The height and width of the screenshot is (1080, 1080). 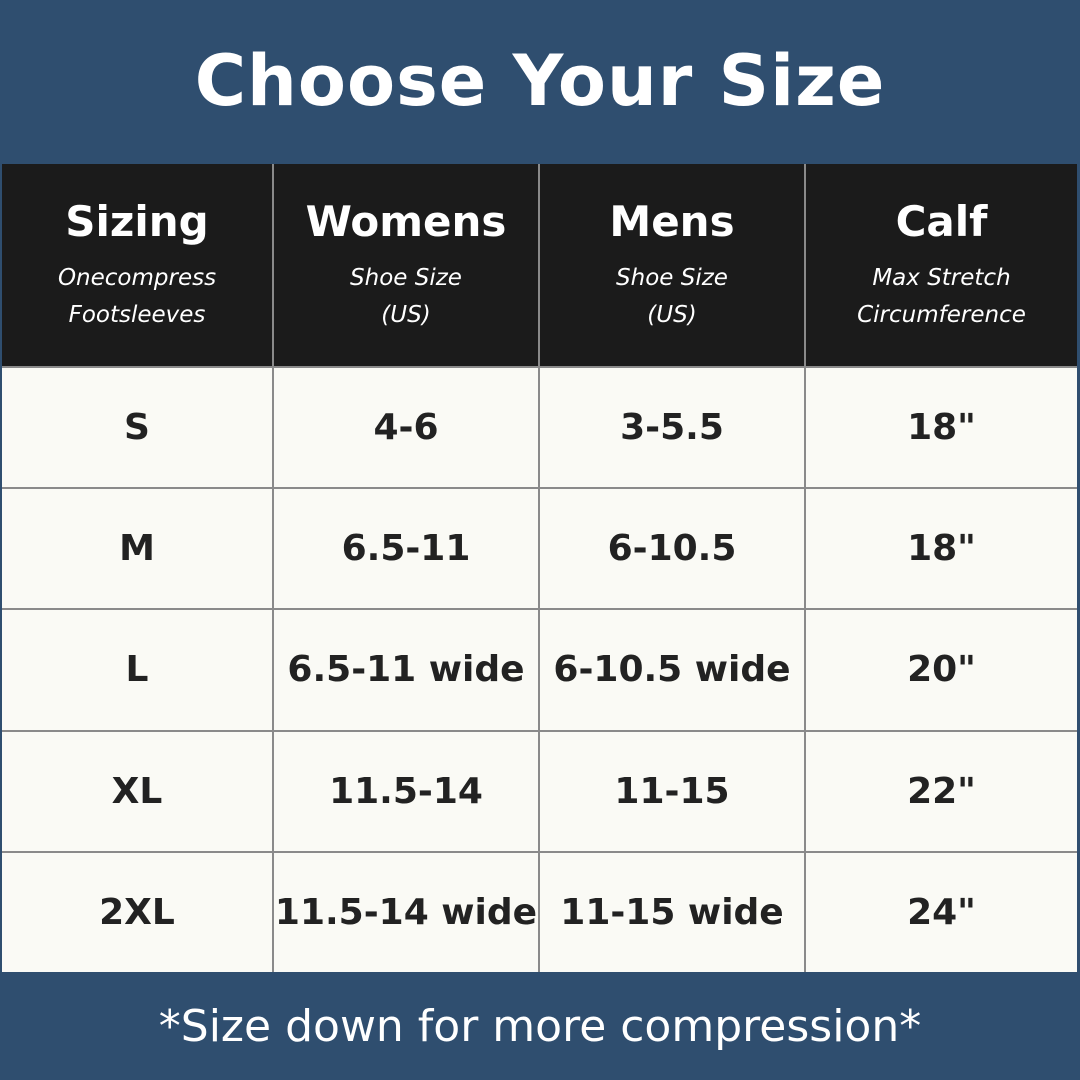 I want to click on title: Choose Your Size, so click(x=540, y=81).